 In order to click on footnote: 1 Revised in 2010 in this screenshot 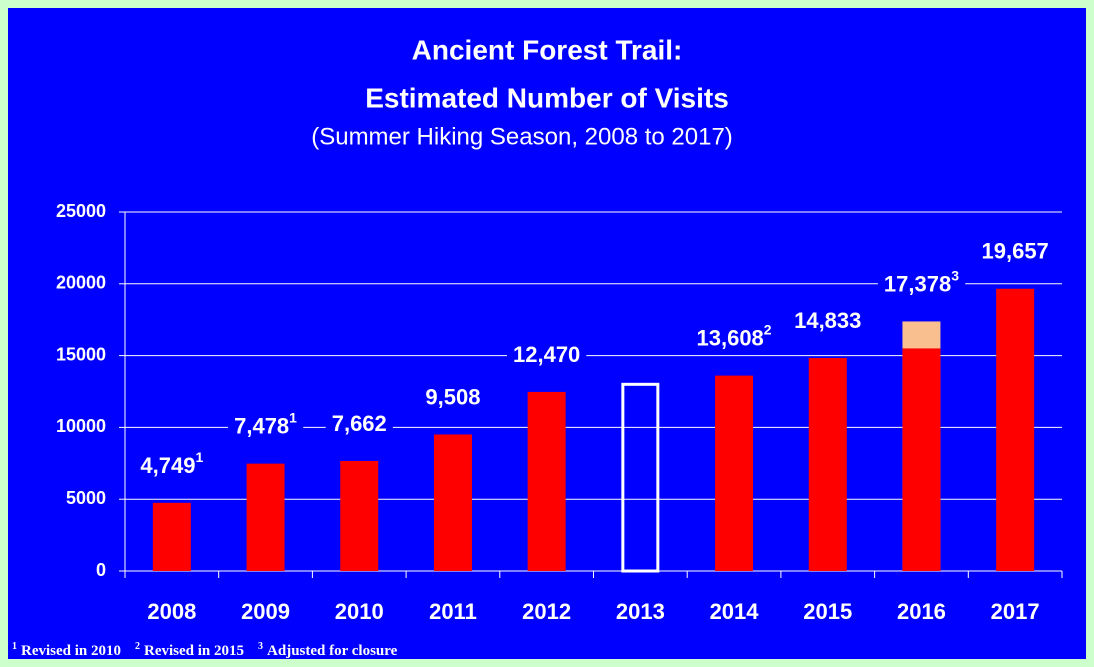, I will do `click(66, 650)`.